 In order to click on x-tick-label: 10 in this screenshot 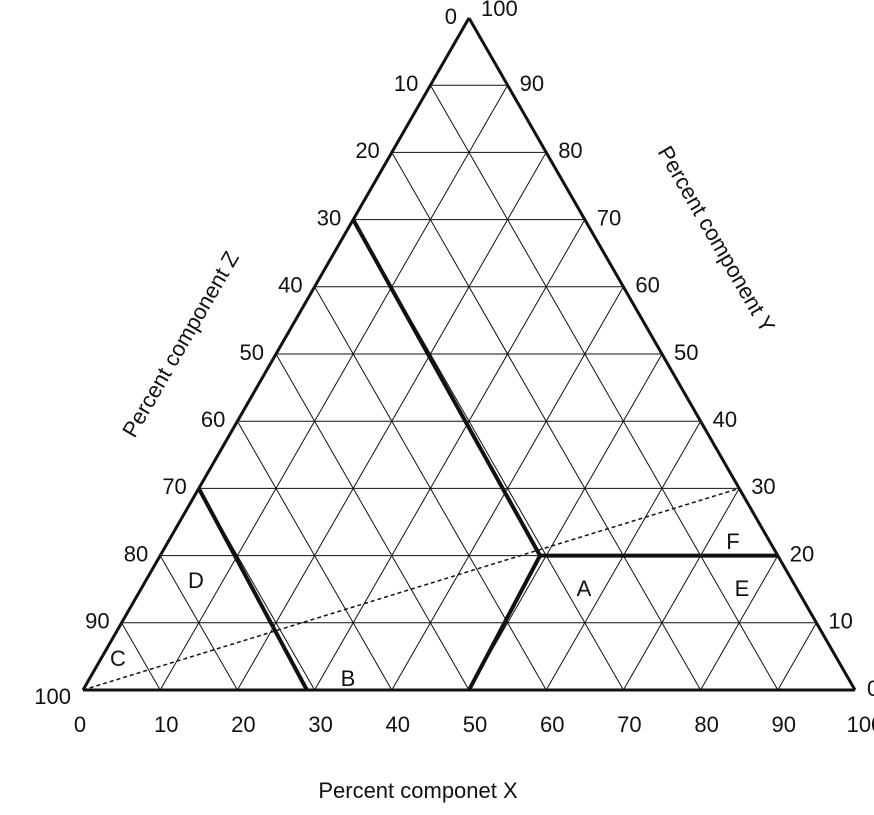, I will do `click(166, 724)`.